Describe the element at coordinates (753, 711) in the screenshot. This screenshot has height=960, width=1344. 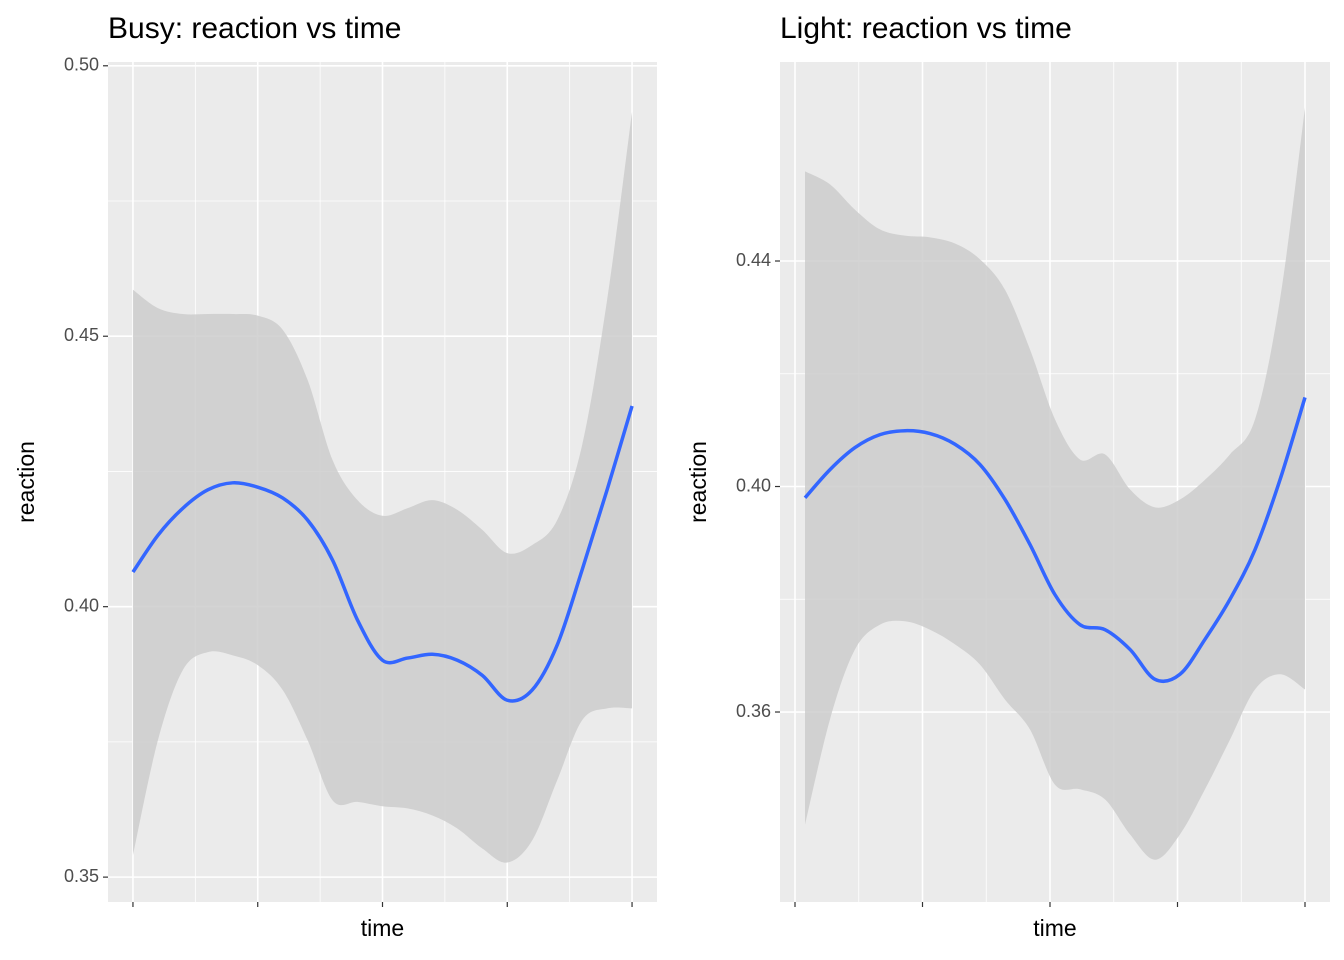
I see `y-tick-label: 0.36` at that location.